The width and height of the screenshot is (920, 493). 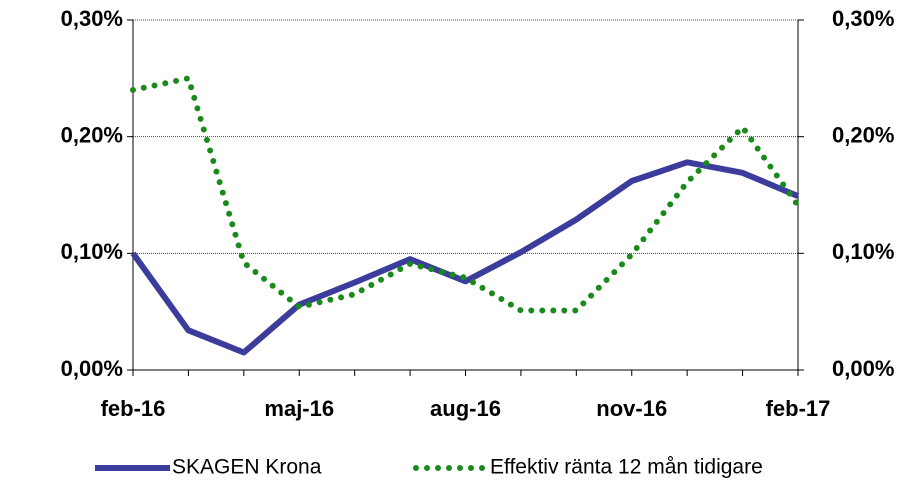 I want to click on y2-tick-label: 0,20%, so click(x=863, y=134).